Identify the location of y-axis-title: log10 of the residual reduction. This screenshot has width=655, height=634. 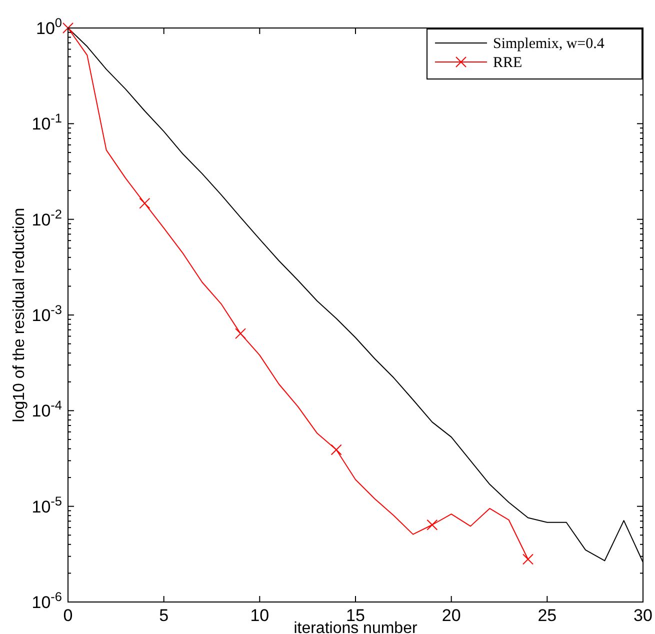
(19, 315).